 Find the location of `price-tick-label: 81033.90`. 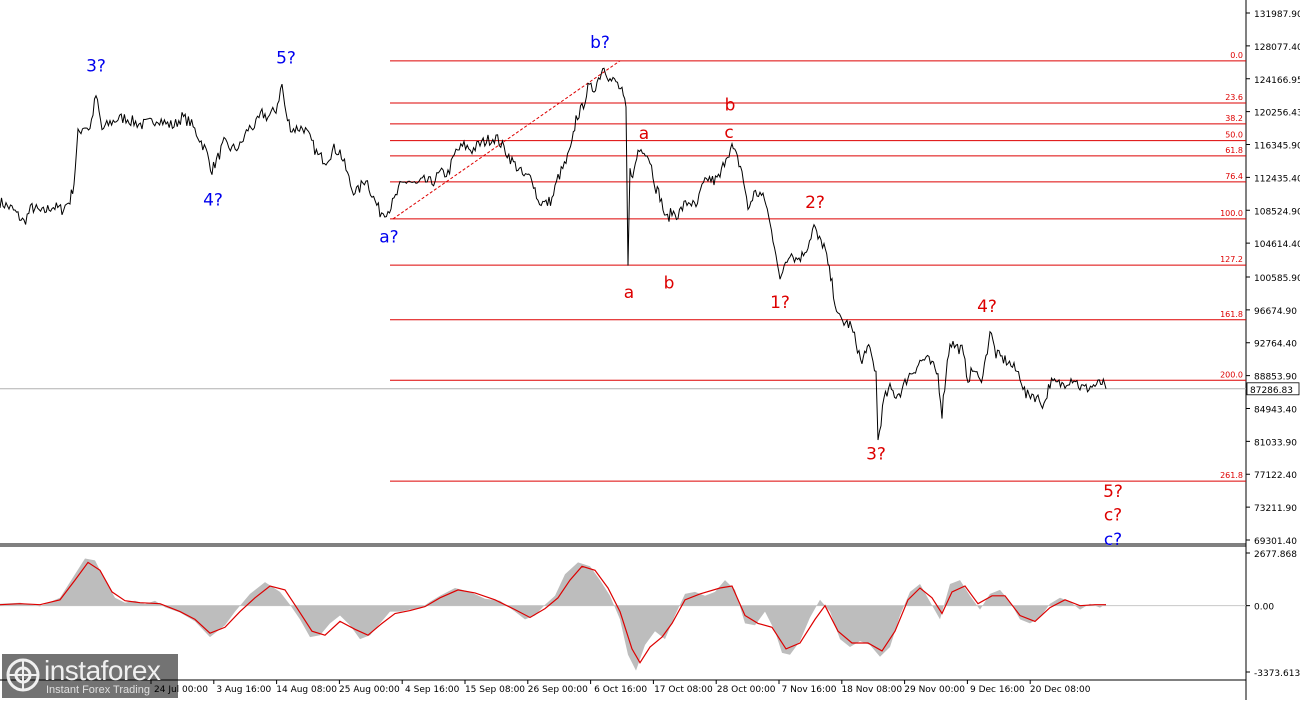

price-tick-label: 81033.90 is located at coordinates (1275, 443).